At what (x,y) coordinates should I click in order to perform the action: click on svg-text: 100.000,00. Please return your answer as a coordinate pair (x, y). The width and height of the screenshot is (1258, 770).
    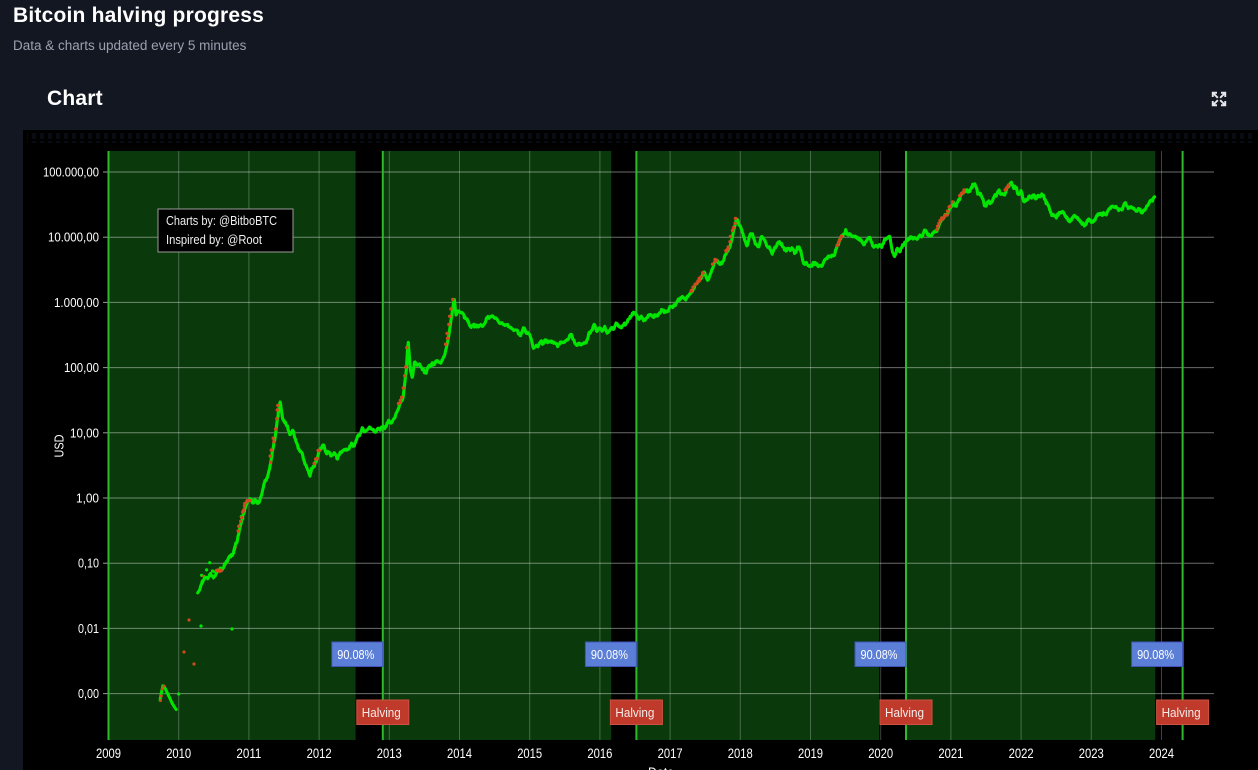
    Looking at the image, I should click on (71, 172).